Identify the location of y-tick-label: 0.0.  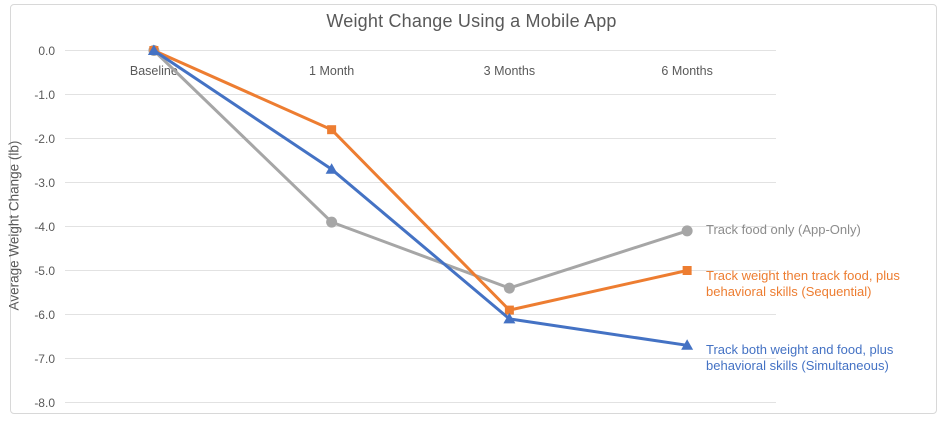
(46, 51).